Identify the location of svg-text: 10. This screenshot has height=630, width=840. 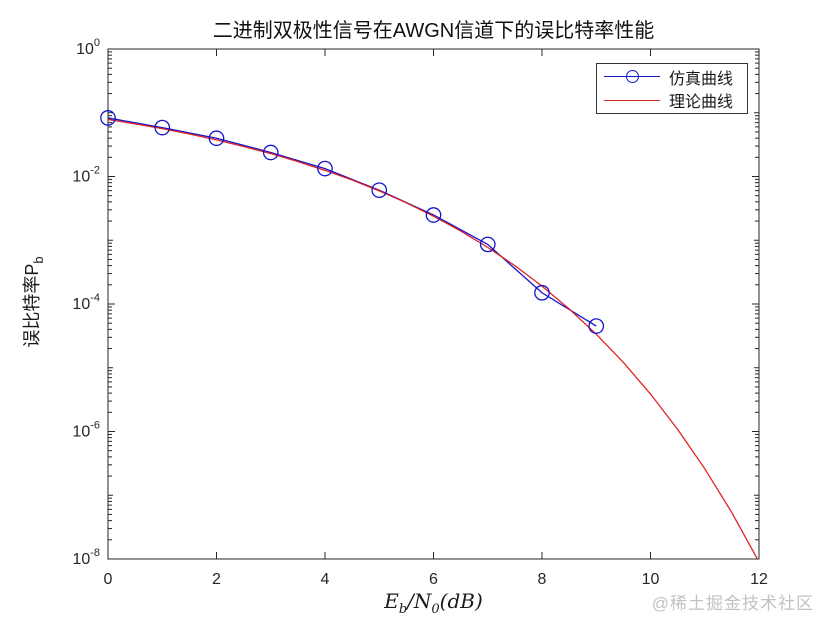
(651, 579).